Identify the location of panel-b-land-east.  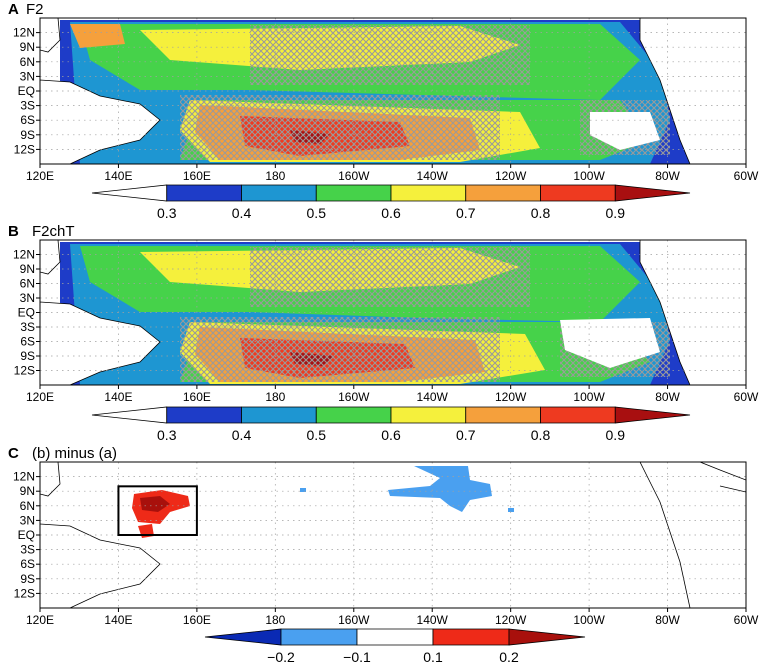
(692, 312).